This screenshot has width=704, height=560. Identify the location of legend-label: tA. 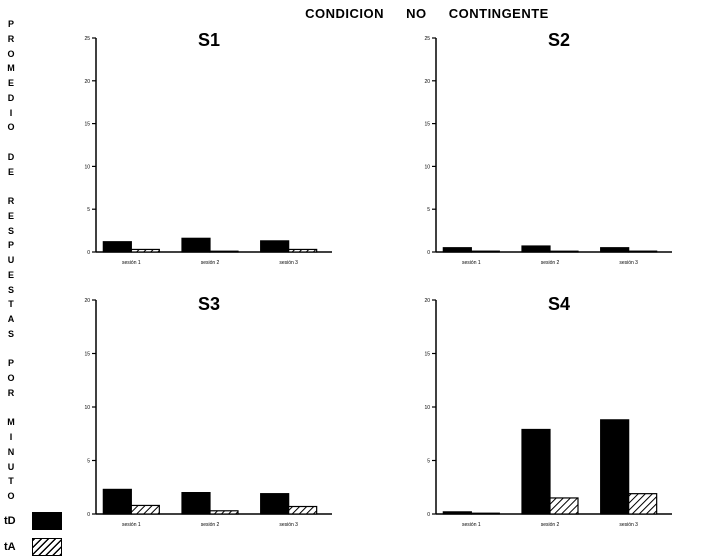
(10, 547).